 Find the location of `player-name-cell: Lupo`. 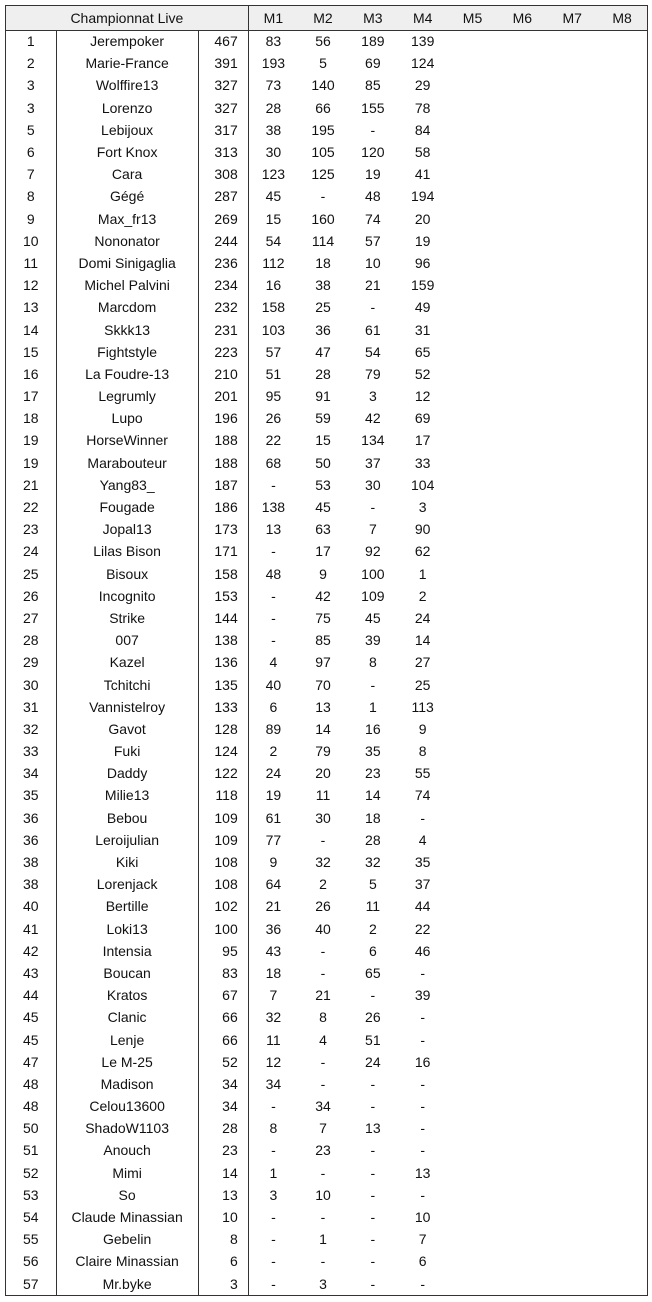

player-name-cell: Lupo is located at coordinates (127, 418).